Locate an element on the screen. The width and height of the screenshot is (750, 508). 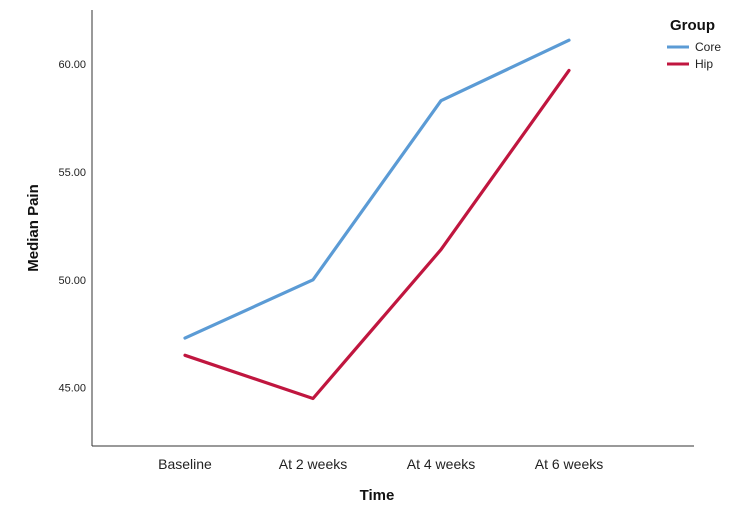
y-axis-ticks: 45.00 50.00 55.00 60.00 is located at coordinates (72, 227).